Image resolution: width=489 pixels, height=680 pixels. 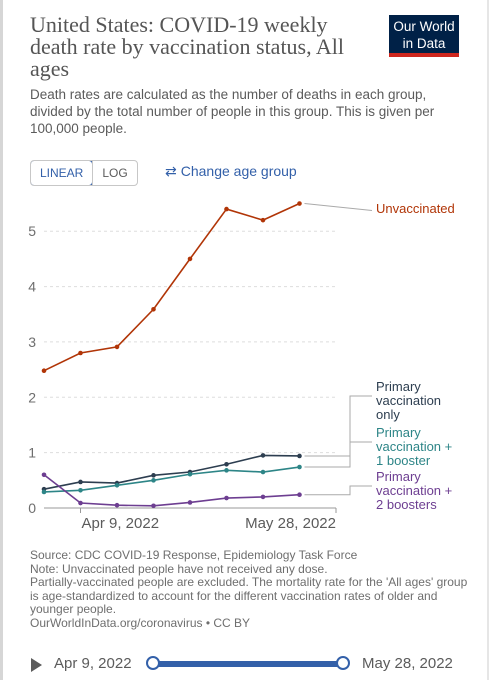 I want to click on y-tick-label: 3, so click(x=32, y=342).